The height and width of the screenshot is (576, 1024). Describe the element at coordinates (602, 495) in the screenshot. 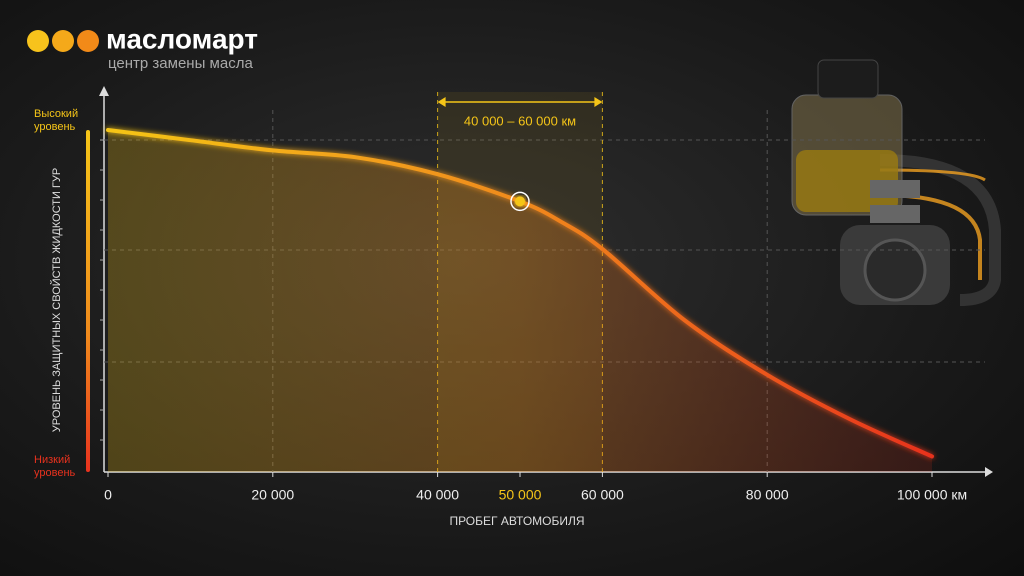

I see `x-tick-label: 60 000` at that location.